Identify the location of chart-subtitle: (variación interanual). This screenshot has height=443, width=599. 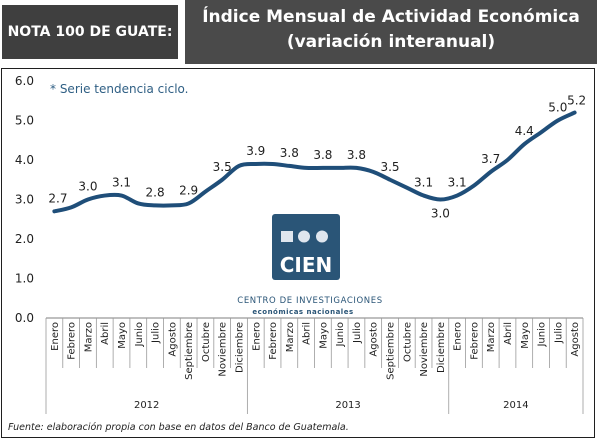
(391, 42).